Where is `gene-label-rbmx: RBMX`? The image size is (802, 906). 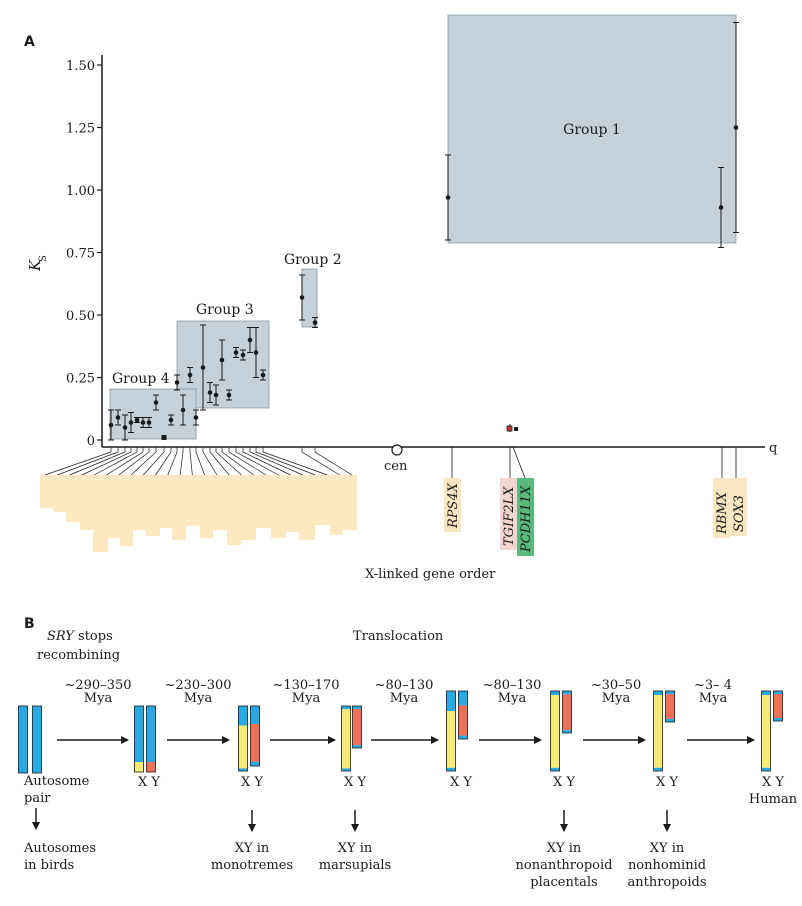 gene-label-rbmx: RBMX is located at coordinates (722, 513).